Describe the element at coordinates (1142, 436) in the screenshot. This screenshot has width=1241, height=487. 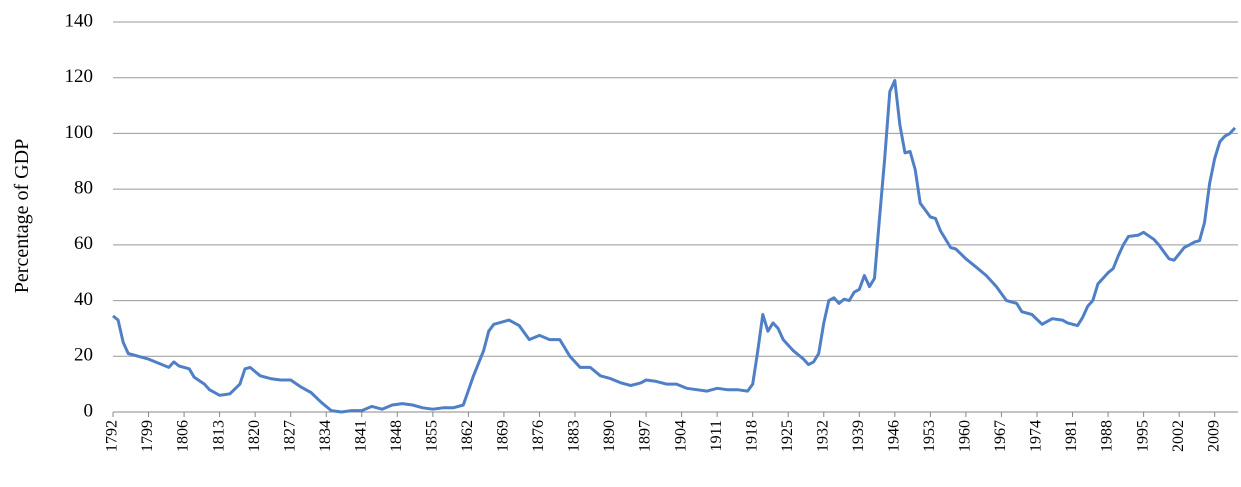
I see `x-tick-label: 1995` at that location.